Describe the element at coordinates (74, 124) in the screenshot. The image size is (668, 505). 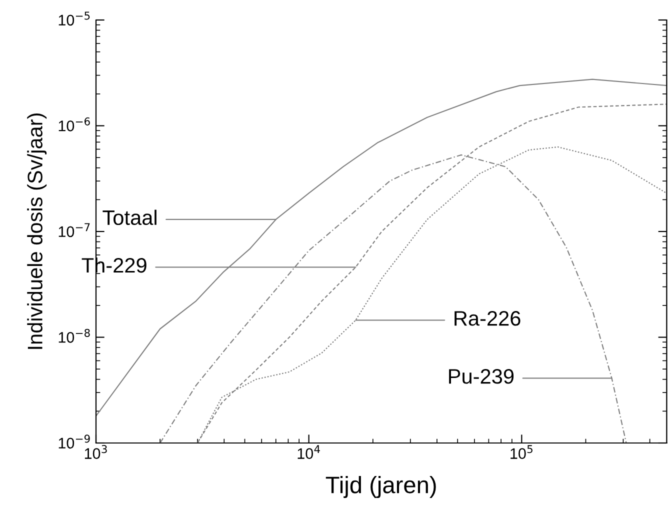
I see `y-tick-label: 10$^{−6}$` at that location.